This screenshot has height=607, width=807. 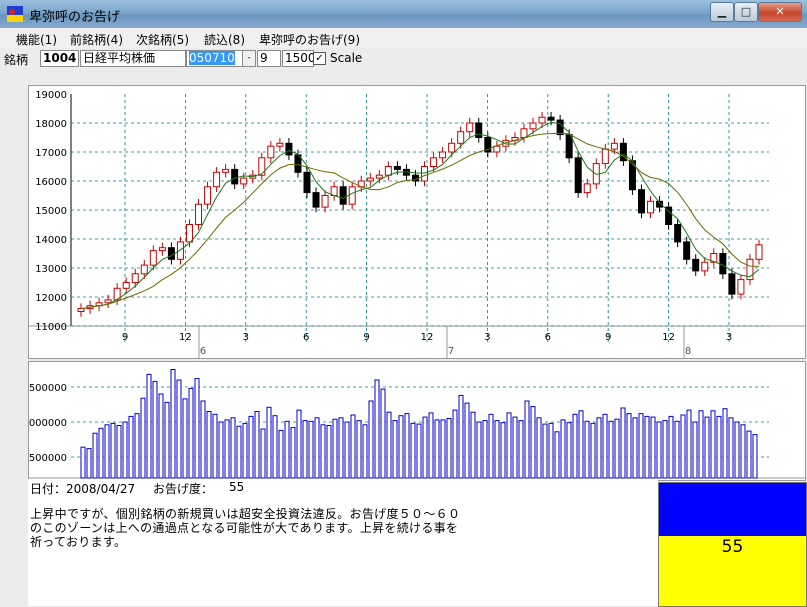 What do you see at coordinates (183, 489) in the screenshot?
I see `status-score-label: お告げ度：` at bounding box center [183, 489].